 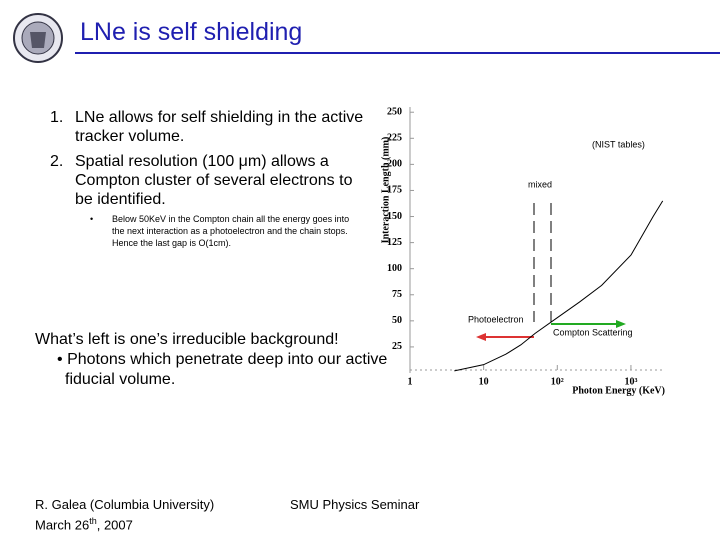 I want to click on x-tick-label: 10³, so click(x=630, y=381).